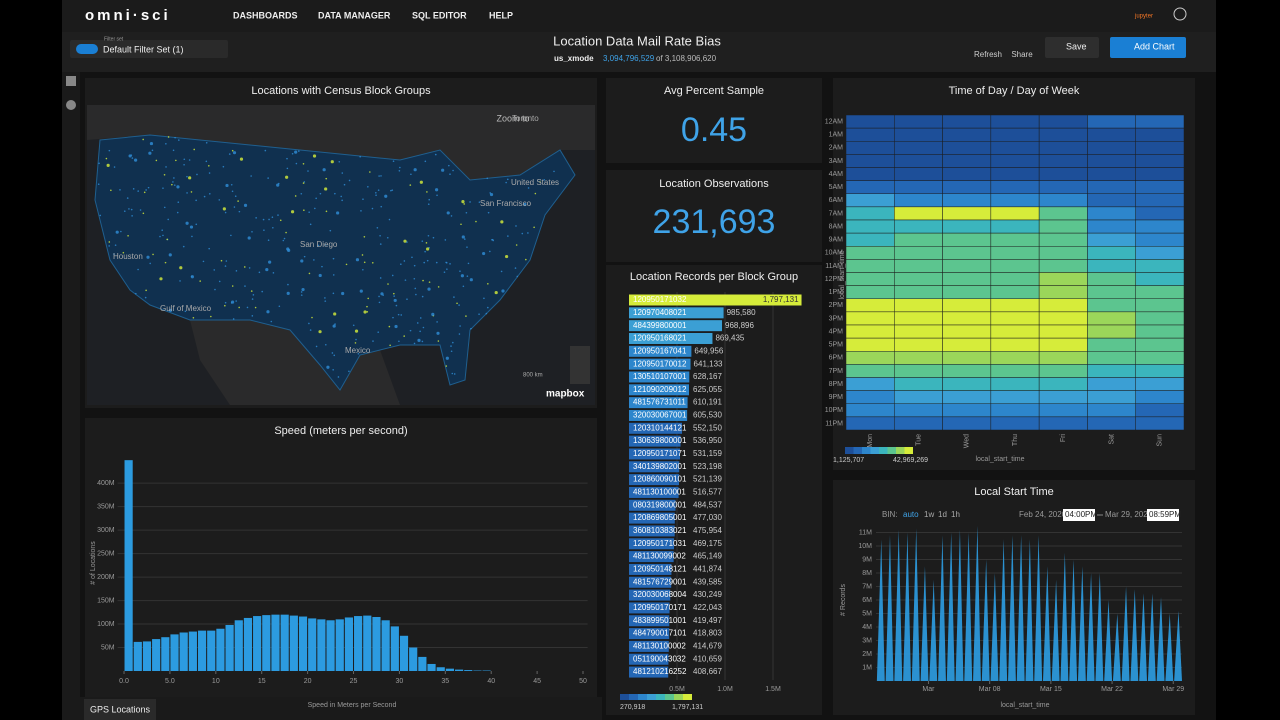 This screenshot has width=1280, height=720. I want to click on add-chart-button, so click(1148, 47).